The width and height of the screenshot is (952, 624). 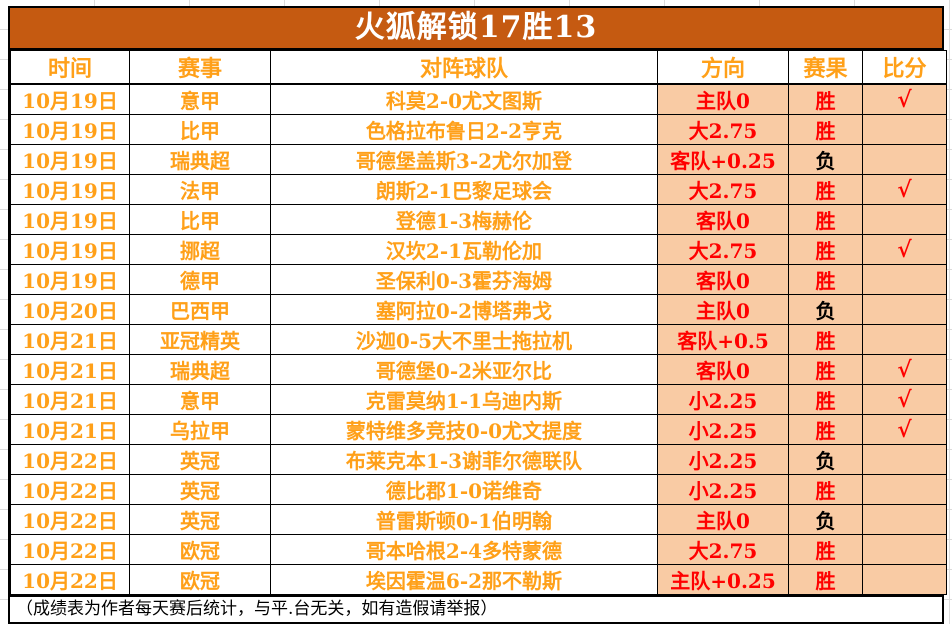 What do you see at coordinates (464, 249) in the screenshot?
I see `match-cell: 汉坎2-1瓦勒伦加` at bounding box center [464, 249].